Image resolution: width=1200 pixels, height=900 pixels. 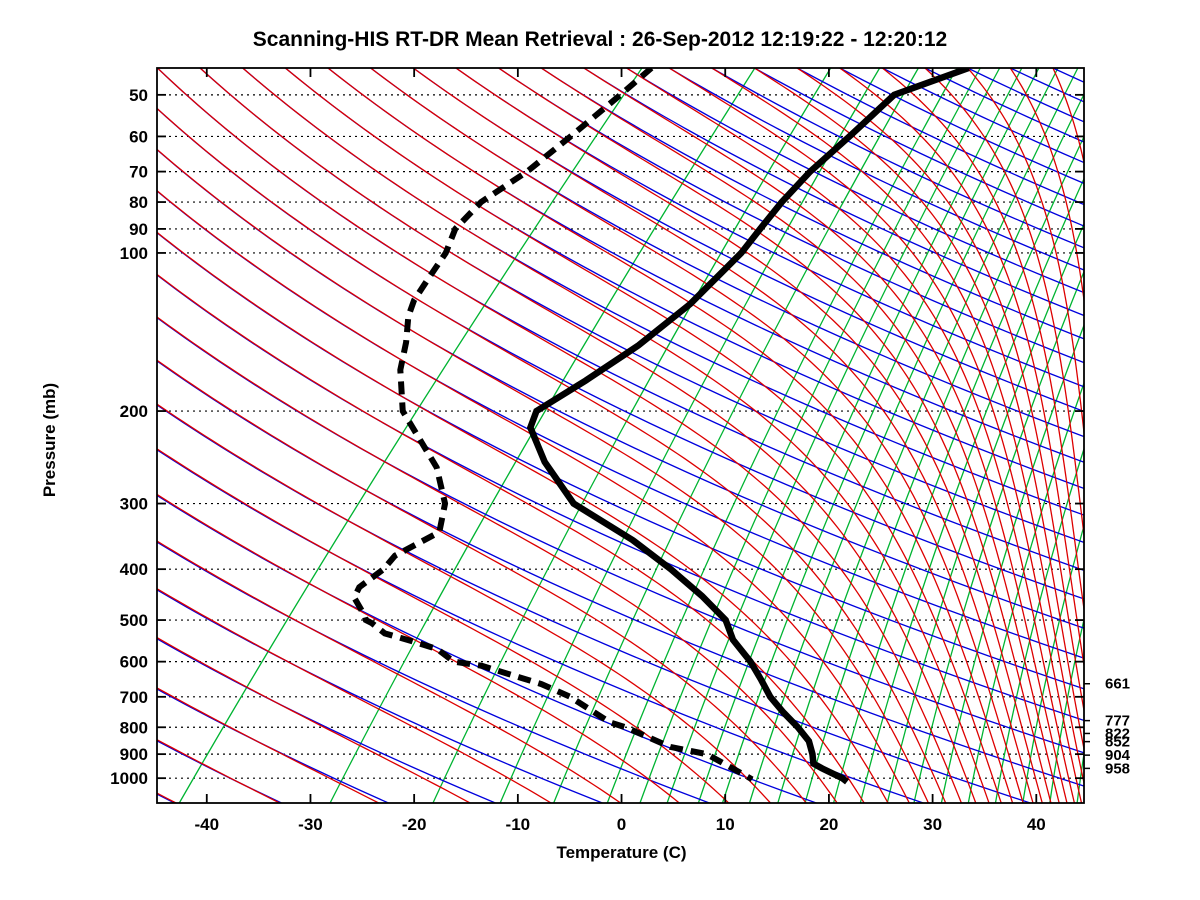 What do you see at coordinates (134, 411) in the screenshot?
I see `y-tick-label: 200` at bounding box center [134, 411].